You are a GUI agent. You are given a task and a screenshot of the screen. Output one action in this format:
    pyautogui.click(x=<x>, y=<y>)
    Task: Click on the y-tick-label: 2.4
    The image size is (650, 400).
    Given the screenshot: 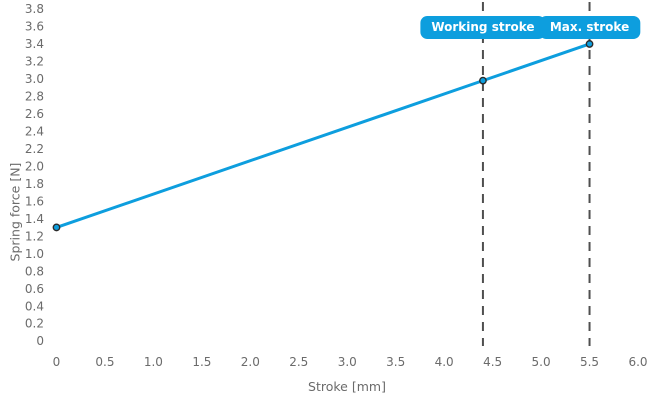 What is the action you would take?
    pyautogui.click(x=34, y=132)
    